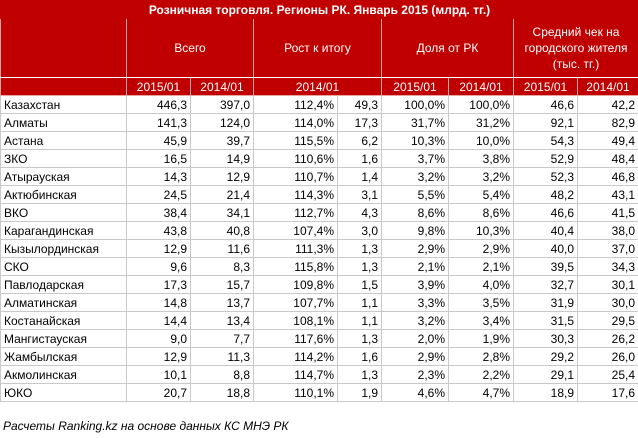  I want to click on region-cell: Акмолинская, so click(63, 374).